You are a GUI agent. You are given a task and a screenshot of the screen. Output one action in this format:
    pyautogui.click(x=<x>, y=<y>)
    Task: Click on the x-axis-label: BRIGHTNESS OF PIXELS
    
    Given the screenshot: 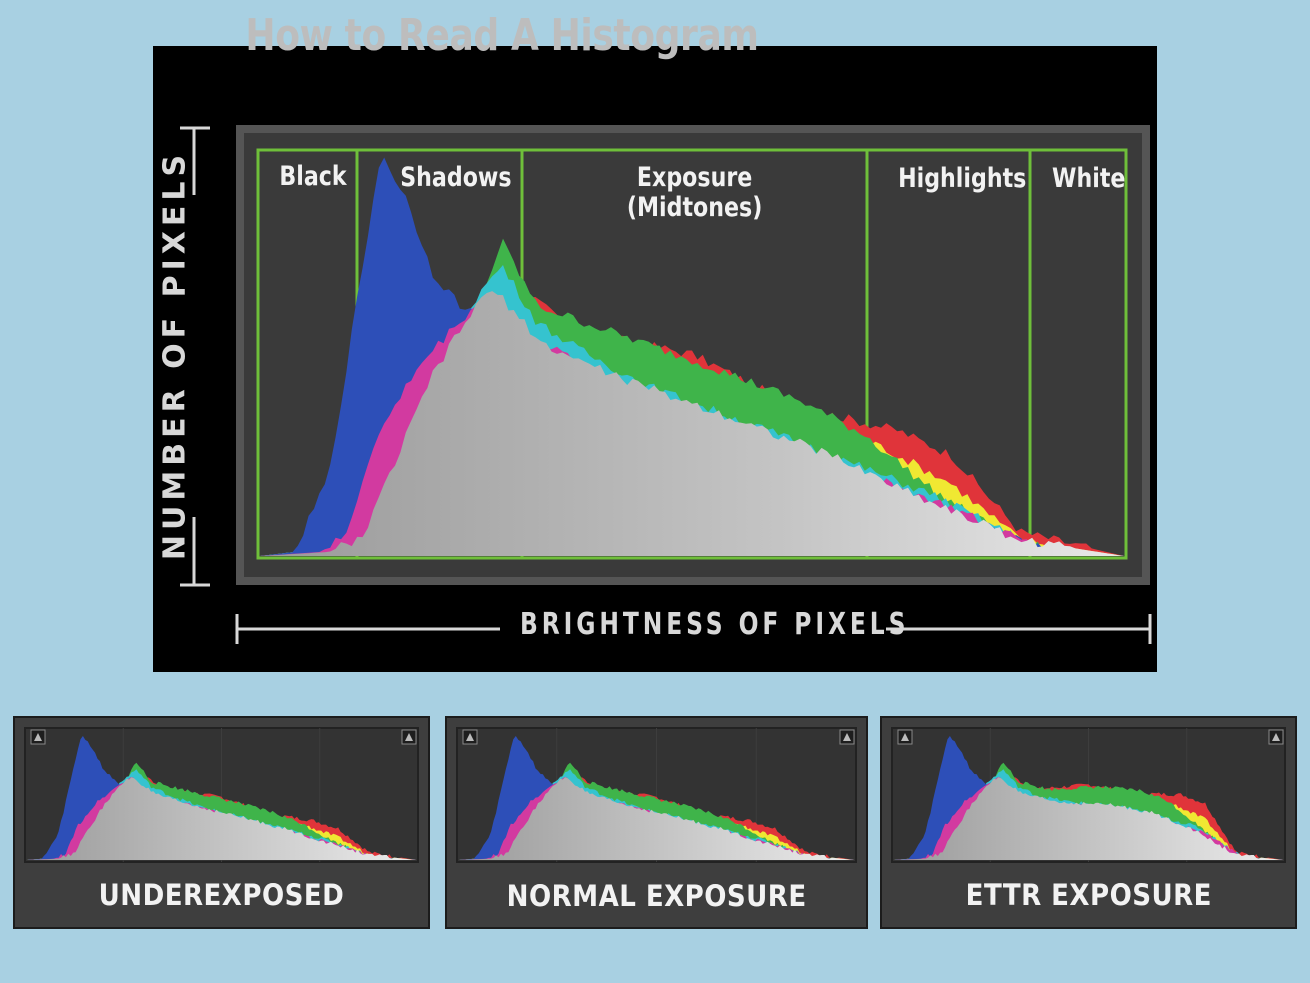 What is the action you would take?
    pyautogui.click(x=715, y=624)
    